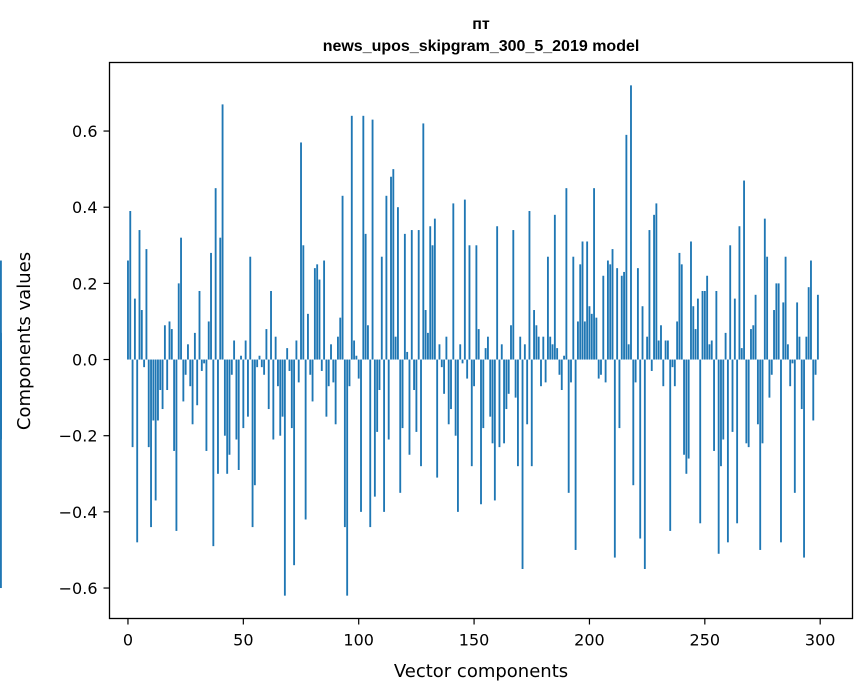 The width and height of the screenshot is (867, 696). Describe the element at coordinates (474, 640) in the screenshot. I see `x-tick-label: 150` at that location.